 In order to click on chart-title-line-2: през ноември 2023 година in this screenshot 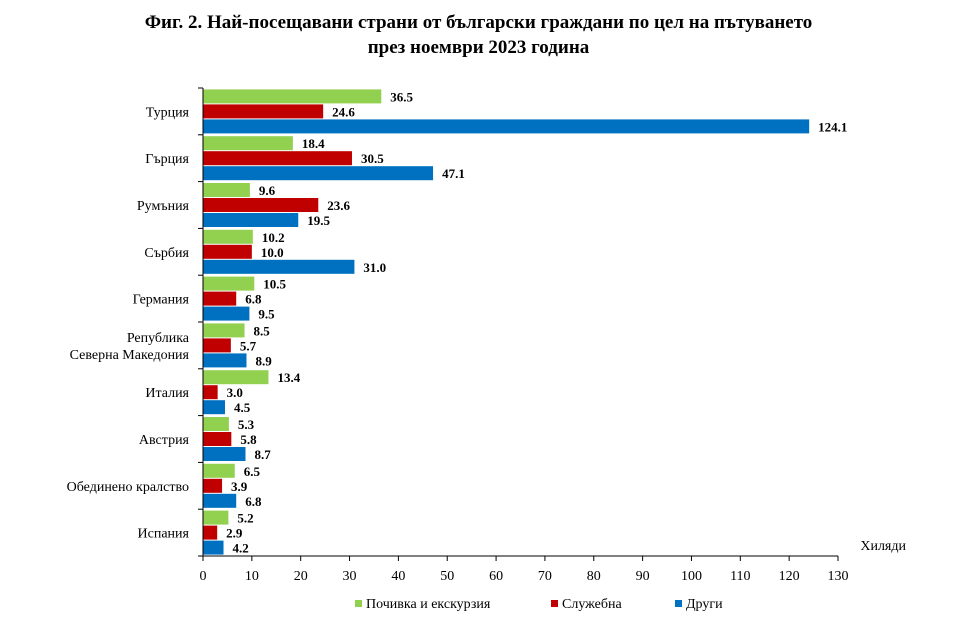, I will do `click(478, 47)`.